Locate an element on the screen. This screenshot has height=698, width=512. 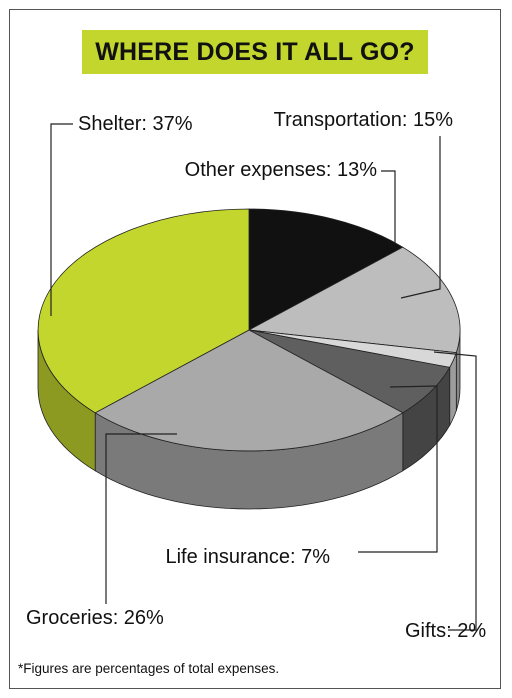
leader-line-groceries is located at coordinates (141, 518).